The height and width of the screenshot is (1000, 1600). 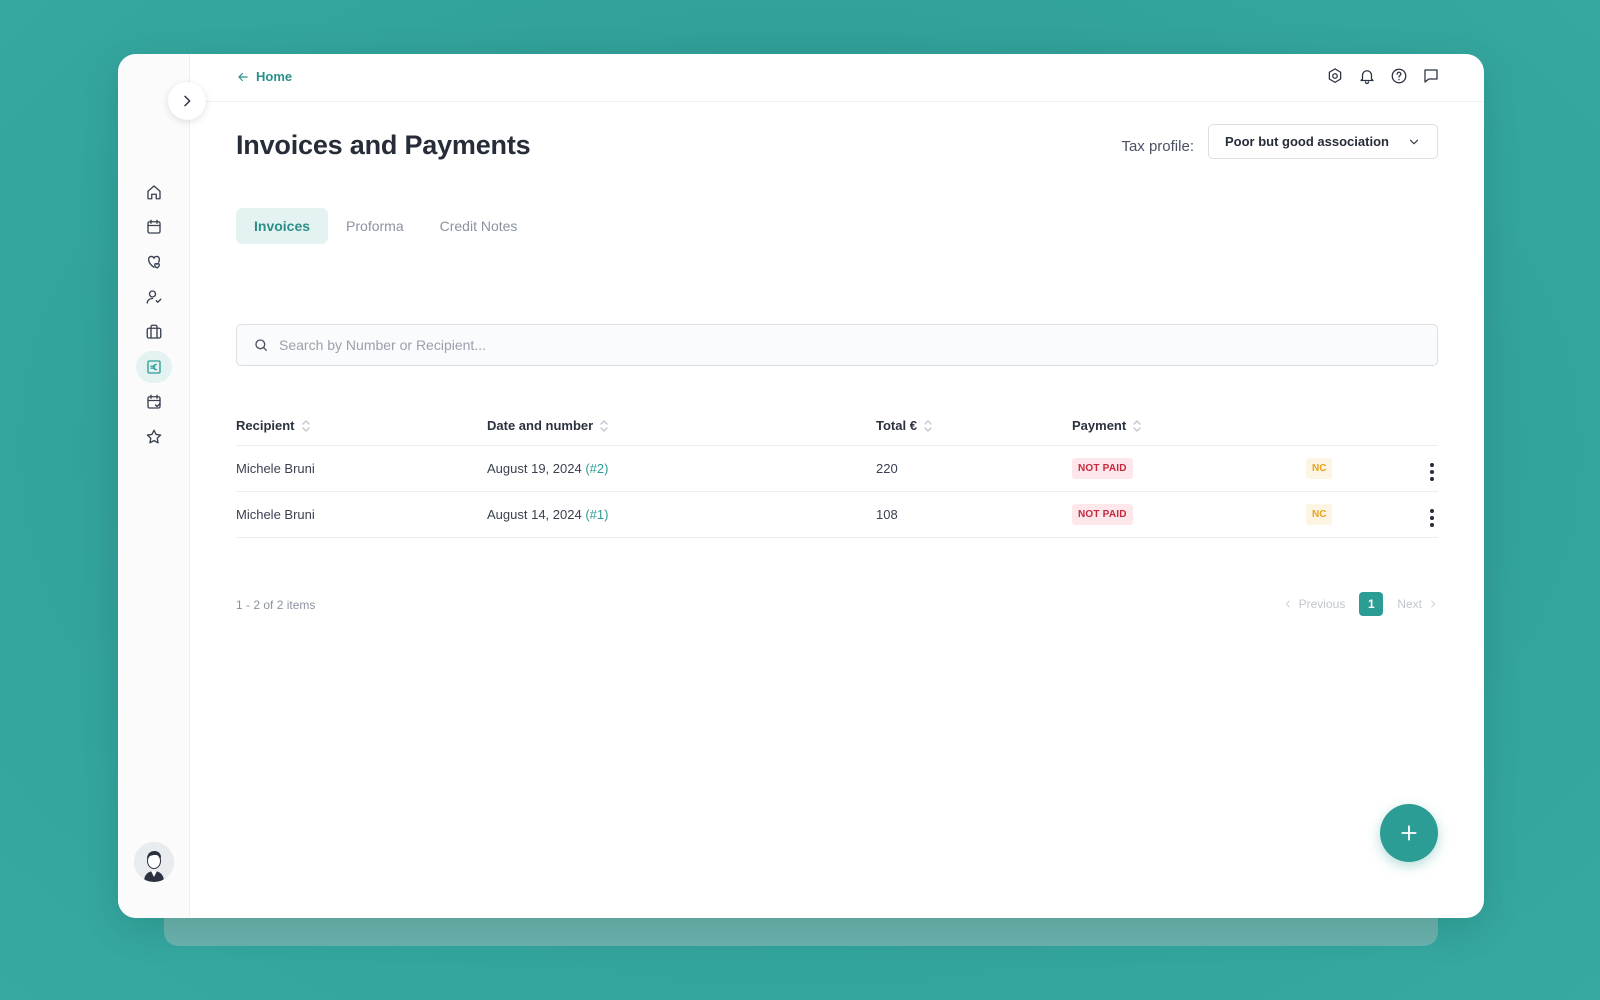 I want to click on gear-icon, so click(x=1335, y=76).